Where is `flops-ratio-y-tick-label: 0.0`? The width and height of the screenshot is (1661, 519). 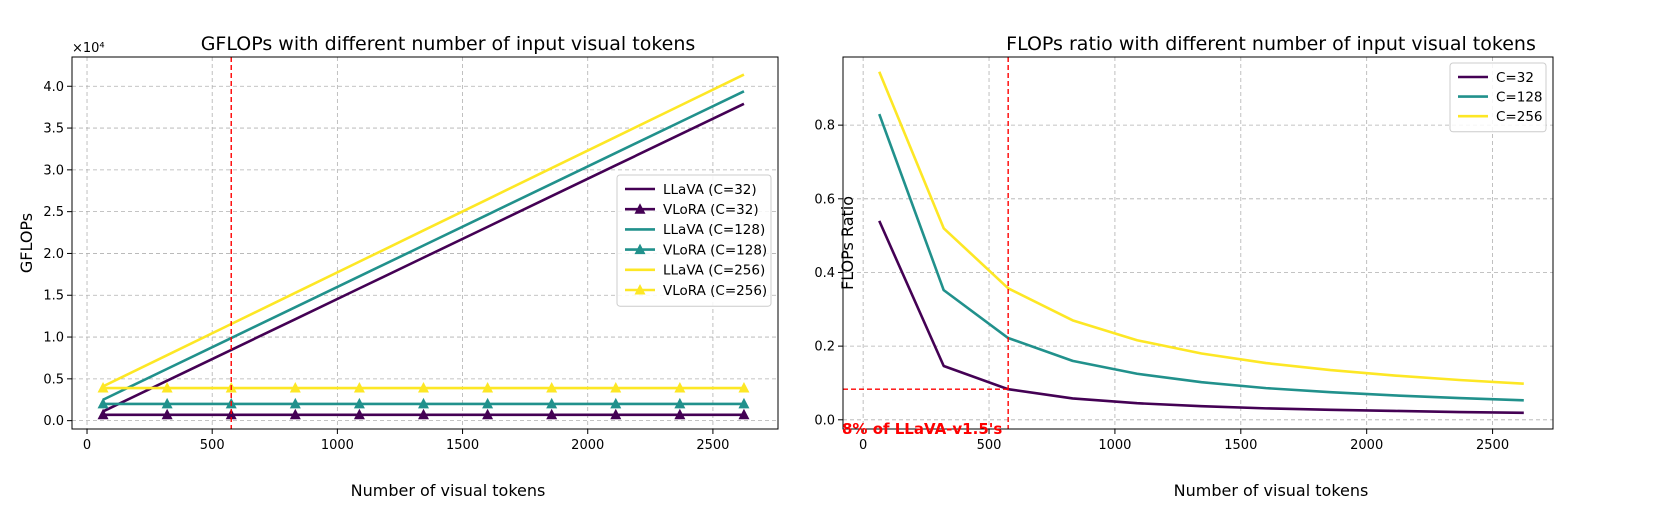
flops-ratio-y-tick-label: 0.0 is located at coordinates (824, 420).